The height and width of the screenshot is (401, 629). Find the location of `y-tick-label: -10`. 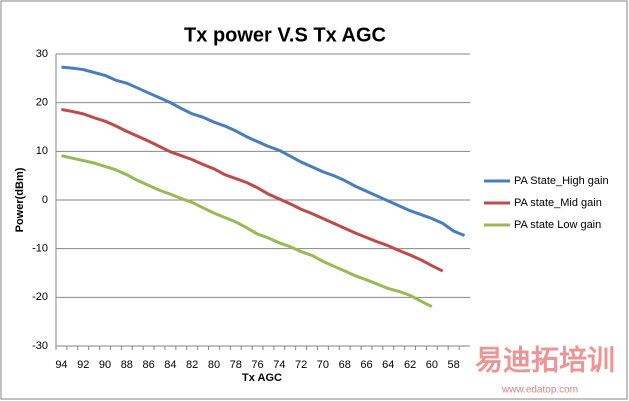

y-tick-label: -10 is located at coordinates (40, 249).